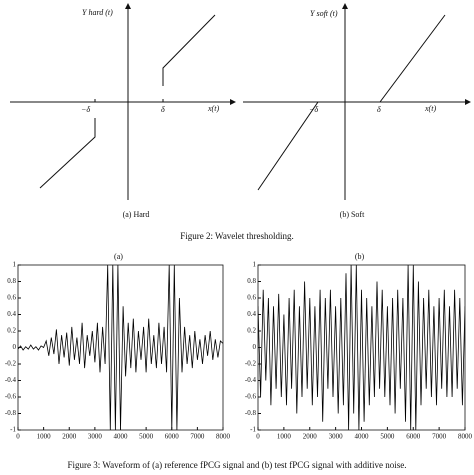  I want to click on panel-label: (a), so click(118, 256).